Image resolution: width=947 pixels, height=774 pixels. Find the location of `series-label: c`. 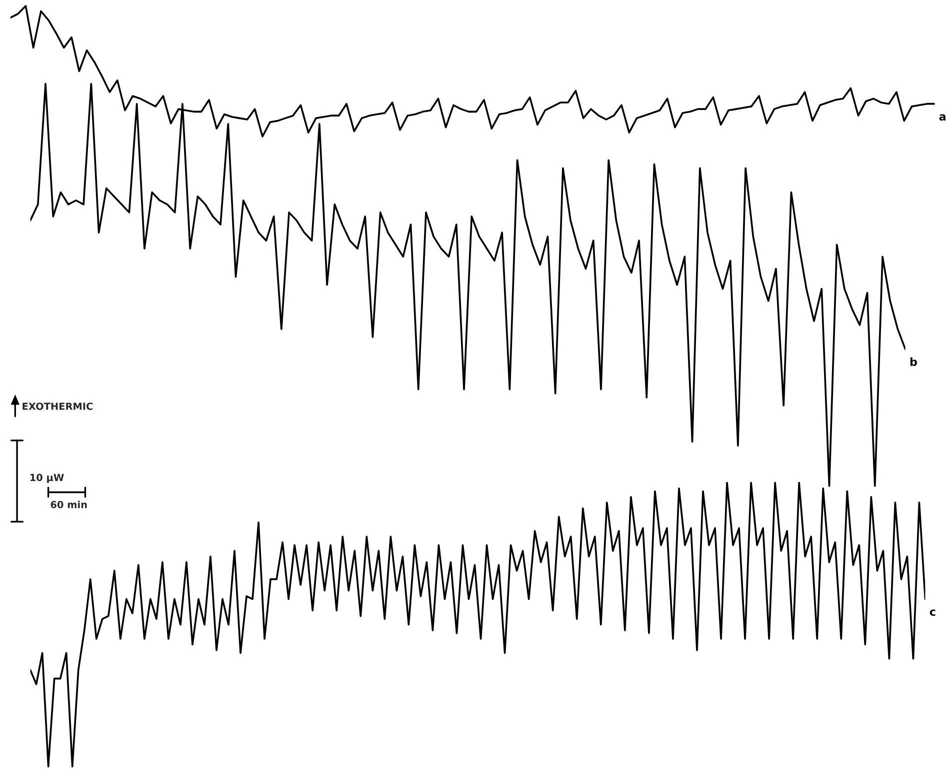

series-label: c is located at coordinates (933, 613).